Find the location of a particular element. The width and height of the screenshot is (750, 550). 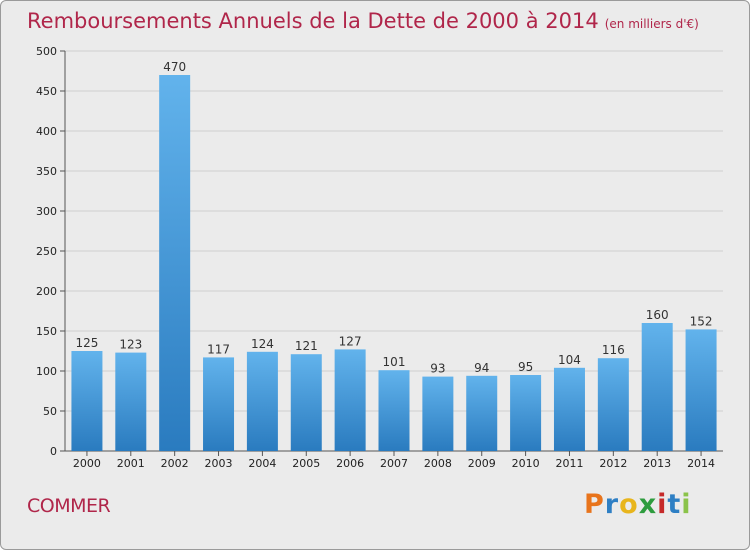

commune-name: COMMER is located at coordinates (69, 506).